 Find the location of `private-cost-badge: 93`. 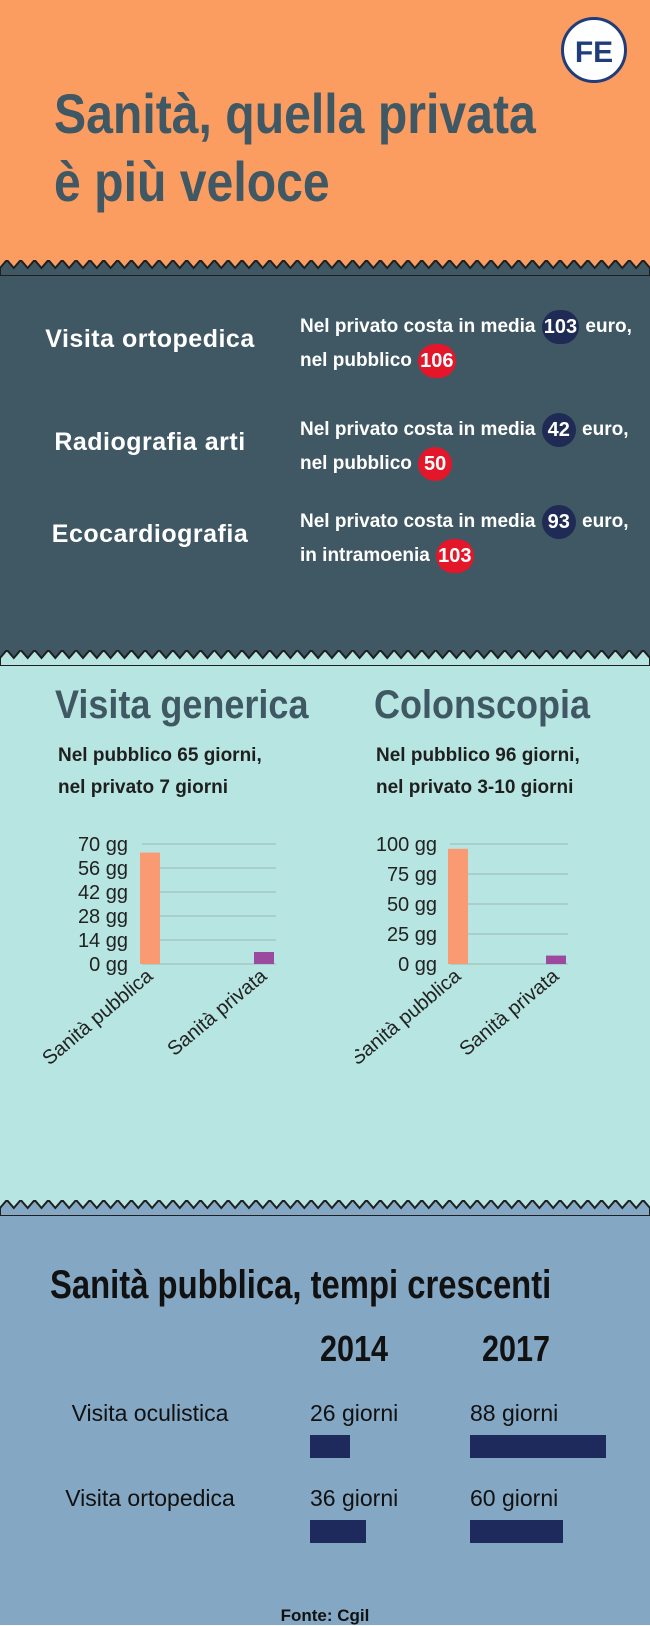

private-cost-badge: 93 is located at coordinates (558, 522).